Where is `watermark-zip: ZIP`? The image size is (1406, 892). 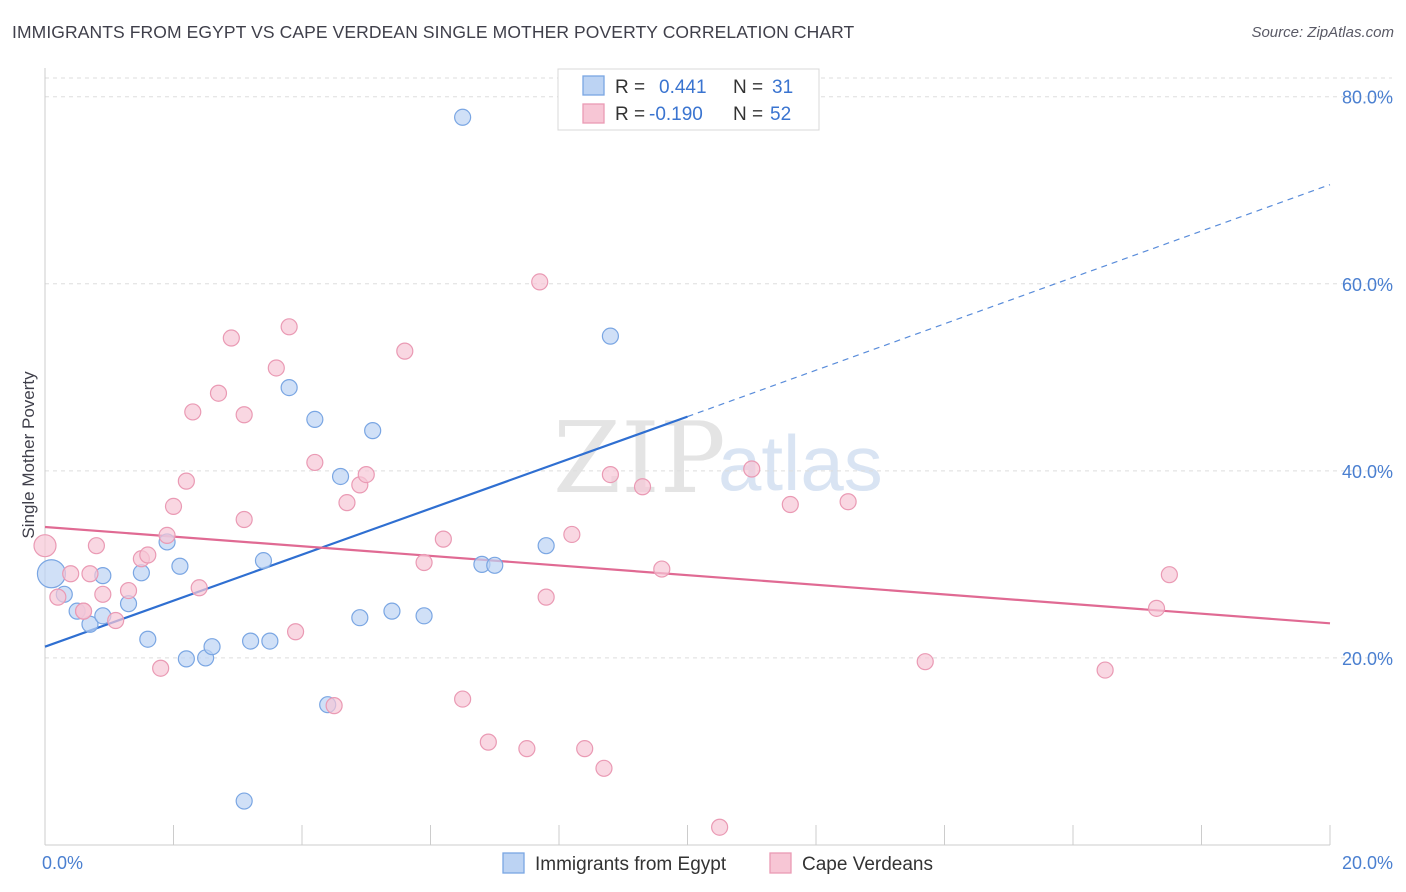 watermark-zip: ZIP is located at coordinates (639, 459).